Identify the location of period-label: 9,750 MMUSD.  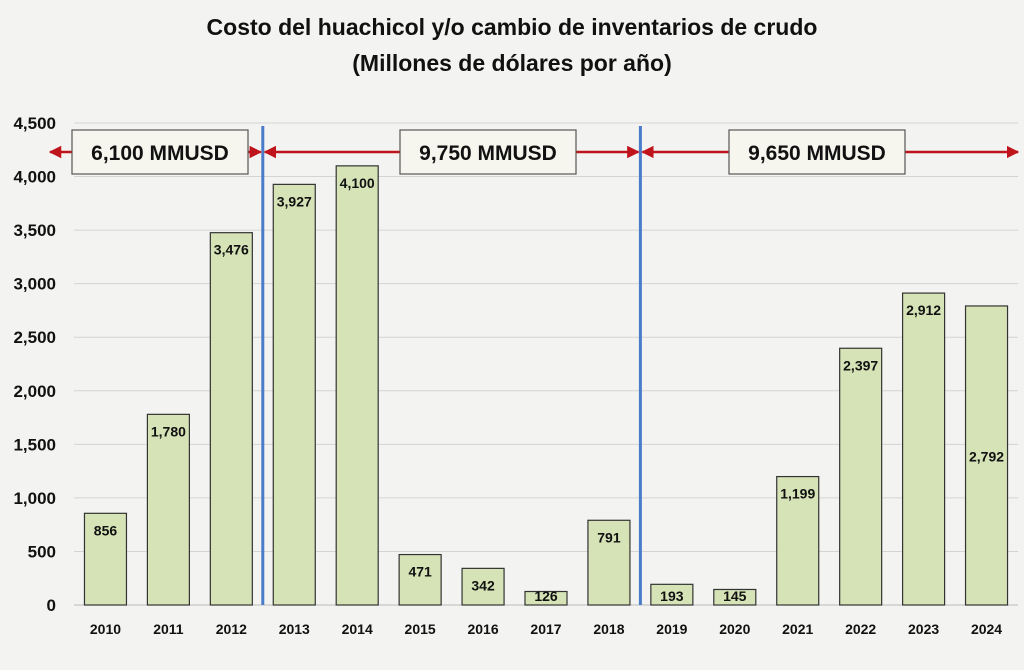
(488, 153).